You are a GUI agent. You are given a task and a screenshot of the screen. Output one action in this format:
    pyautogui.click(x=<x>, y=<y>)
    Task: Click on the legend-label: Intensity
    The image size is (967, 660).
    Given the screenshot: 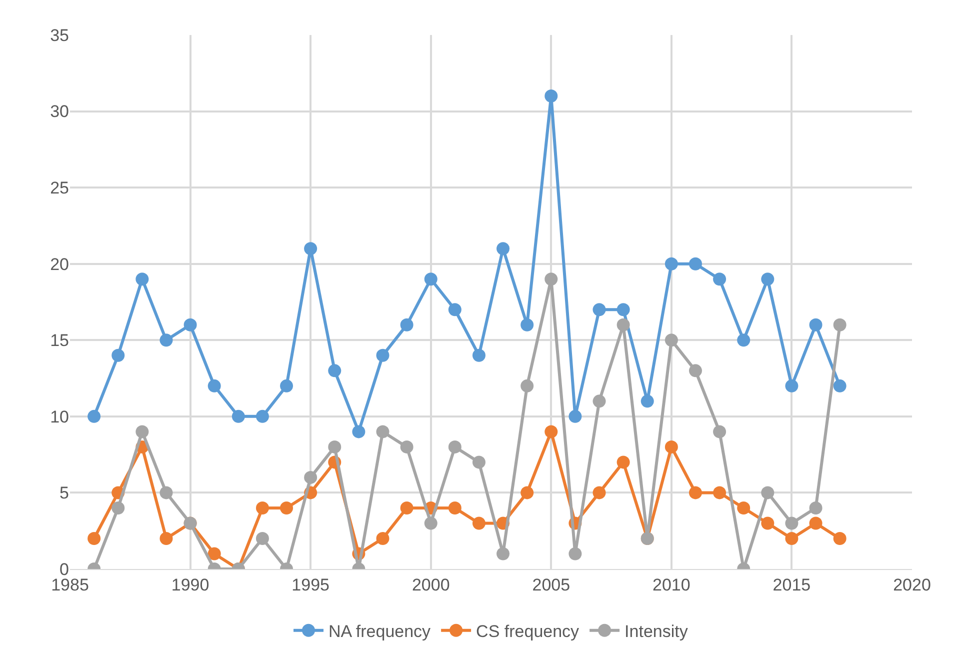 What is the action you would take?
    pyautogui.click(x=656, y=631)
    